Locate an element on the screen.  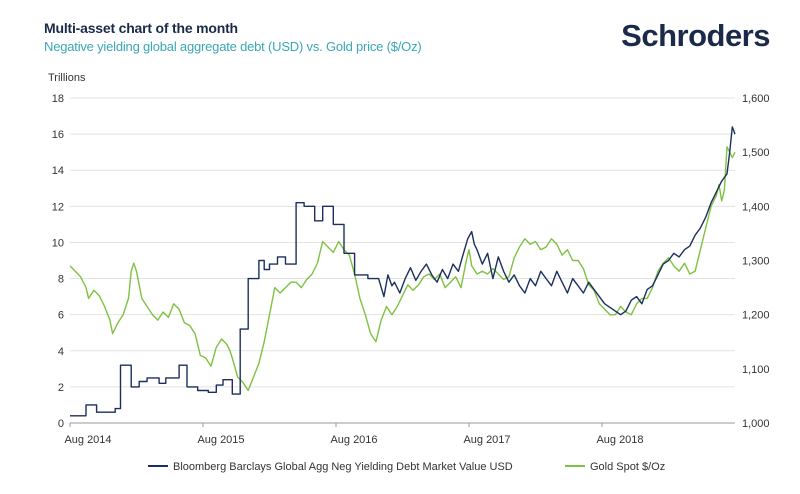
y-right-tick-label: 1,300 is located at coordinates (756, 262).